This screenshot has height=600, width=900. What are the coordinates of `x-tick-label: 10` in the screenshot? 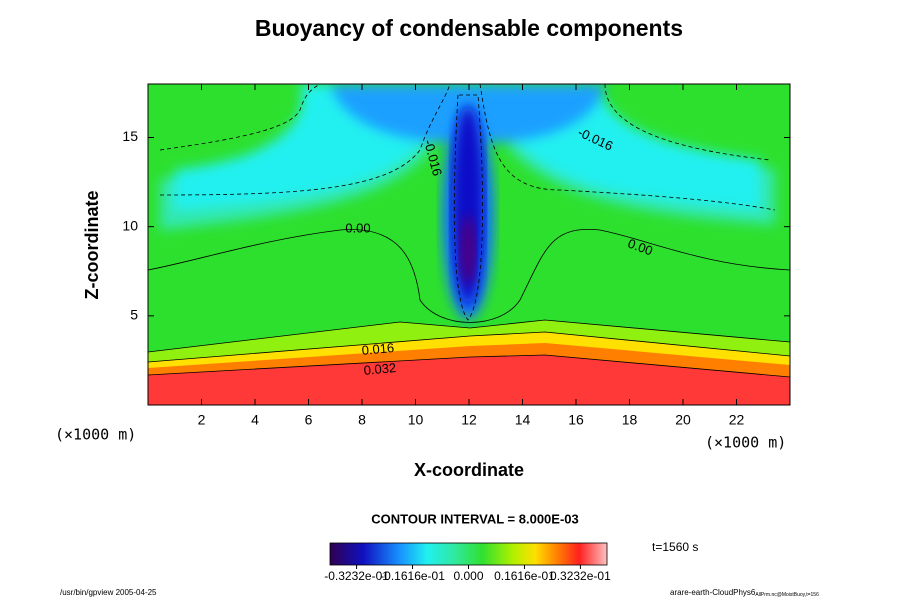 It's located at (416, 420).